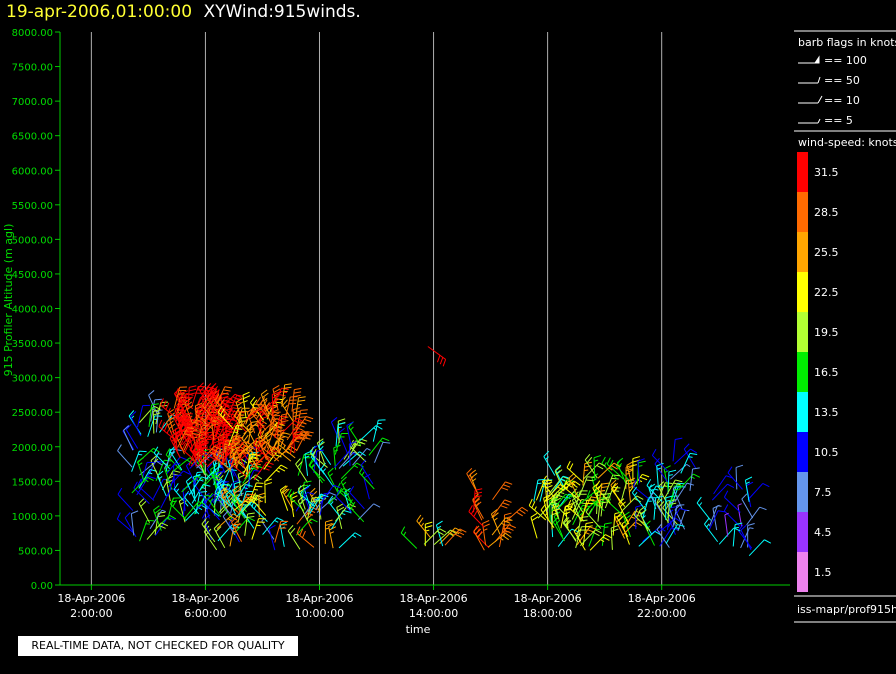 The image size is (896, 674). I want to click on speed-label-1: 28.5, so click(826, 212).